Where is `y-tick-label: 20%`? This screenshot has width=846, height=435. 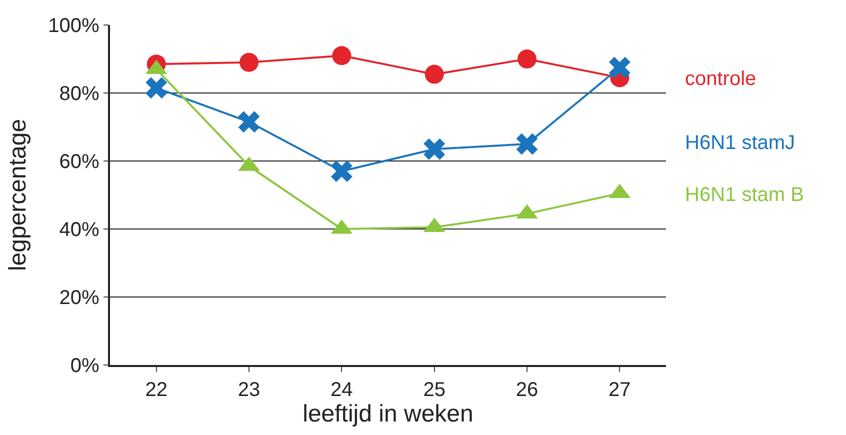
y-tick-label: 20% is located at coordinates (79, 298).